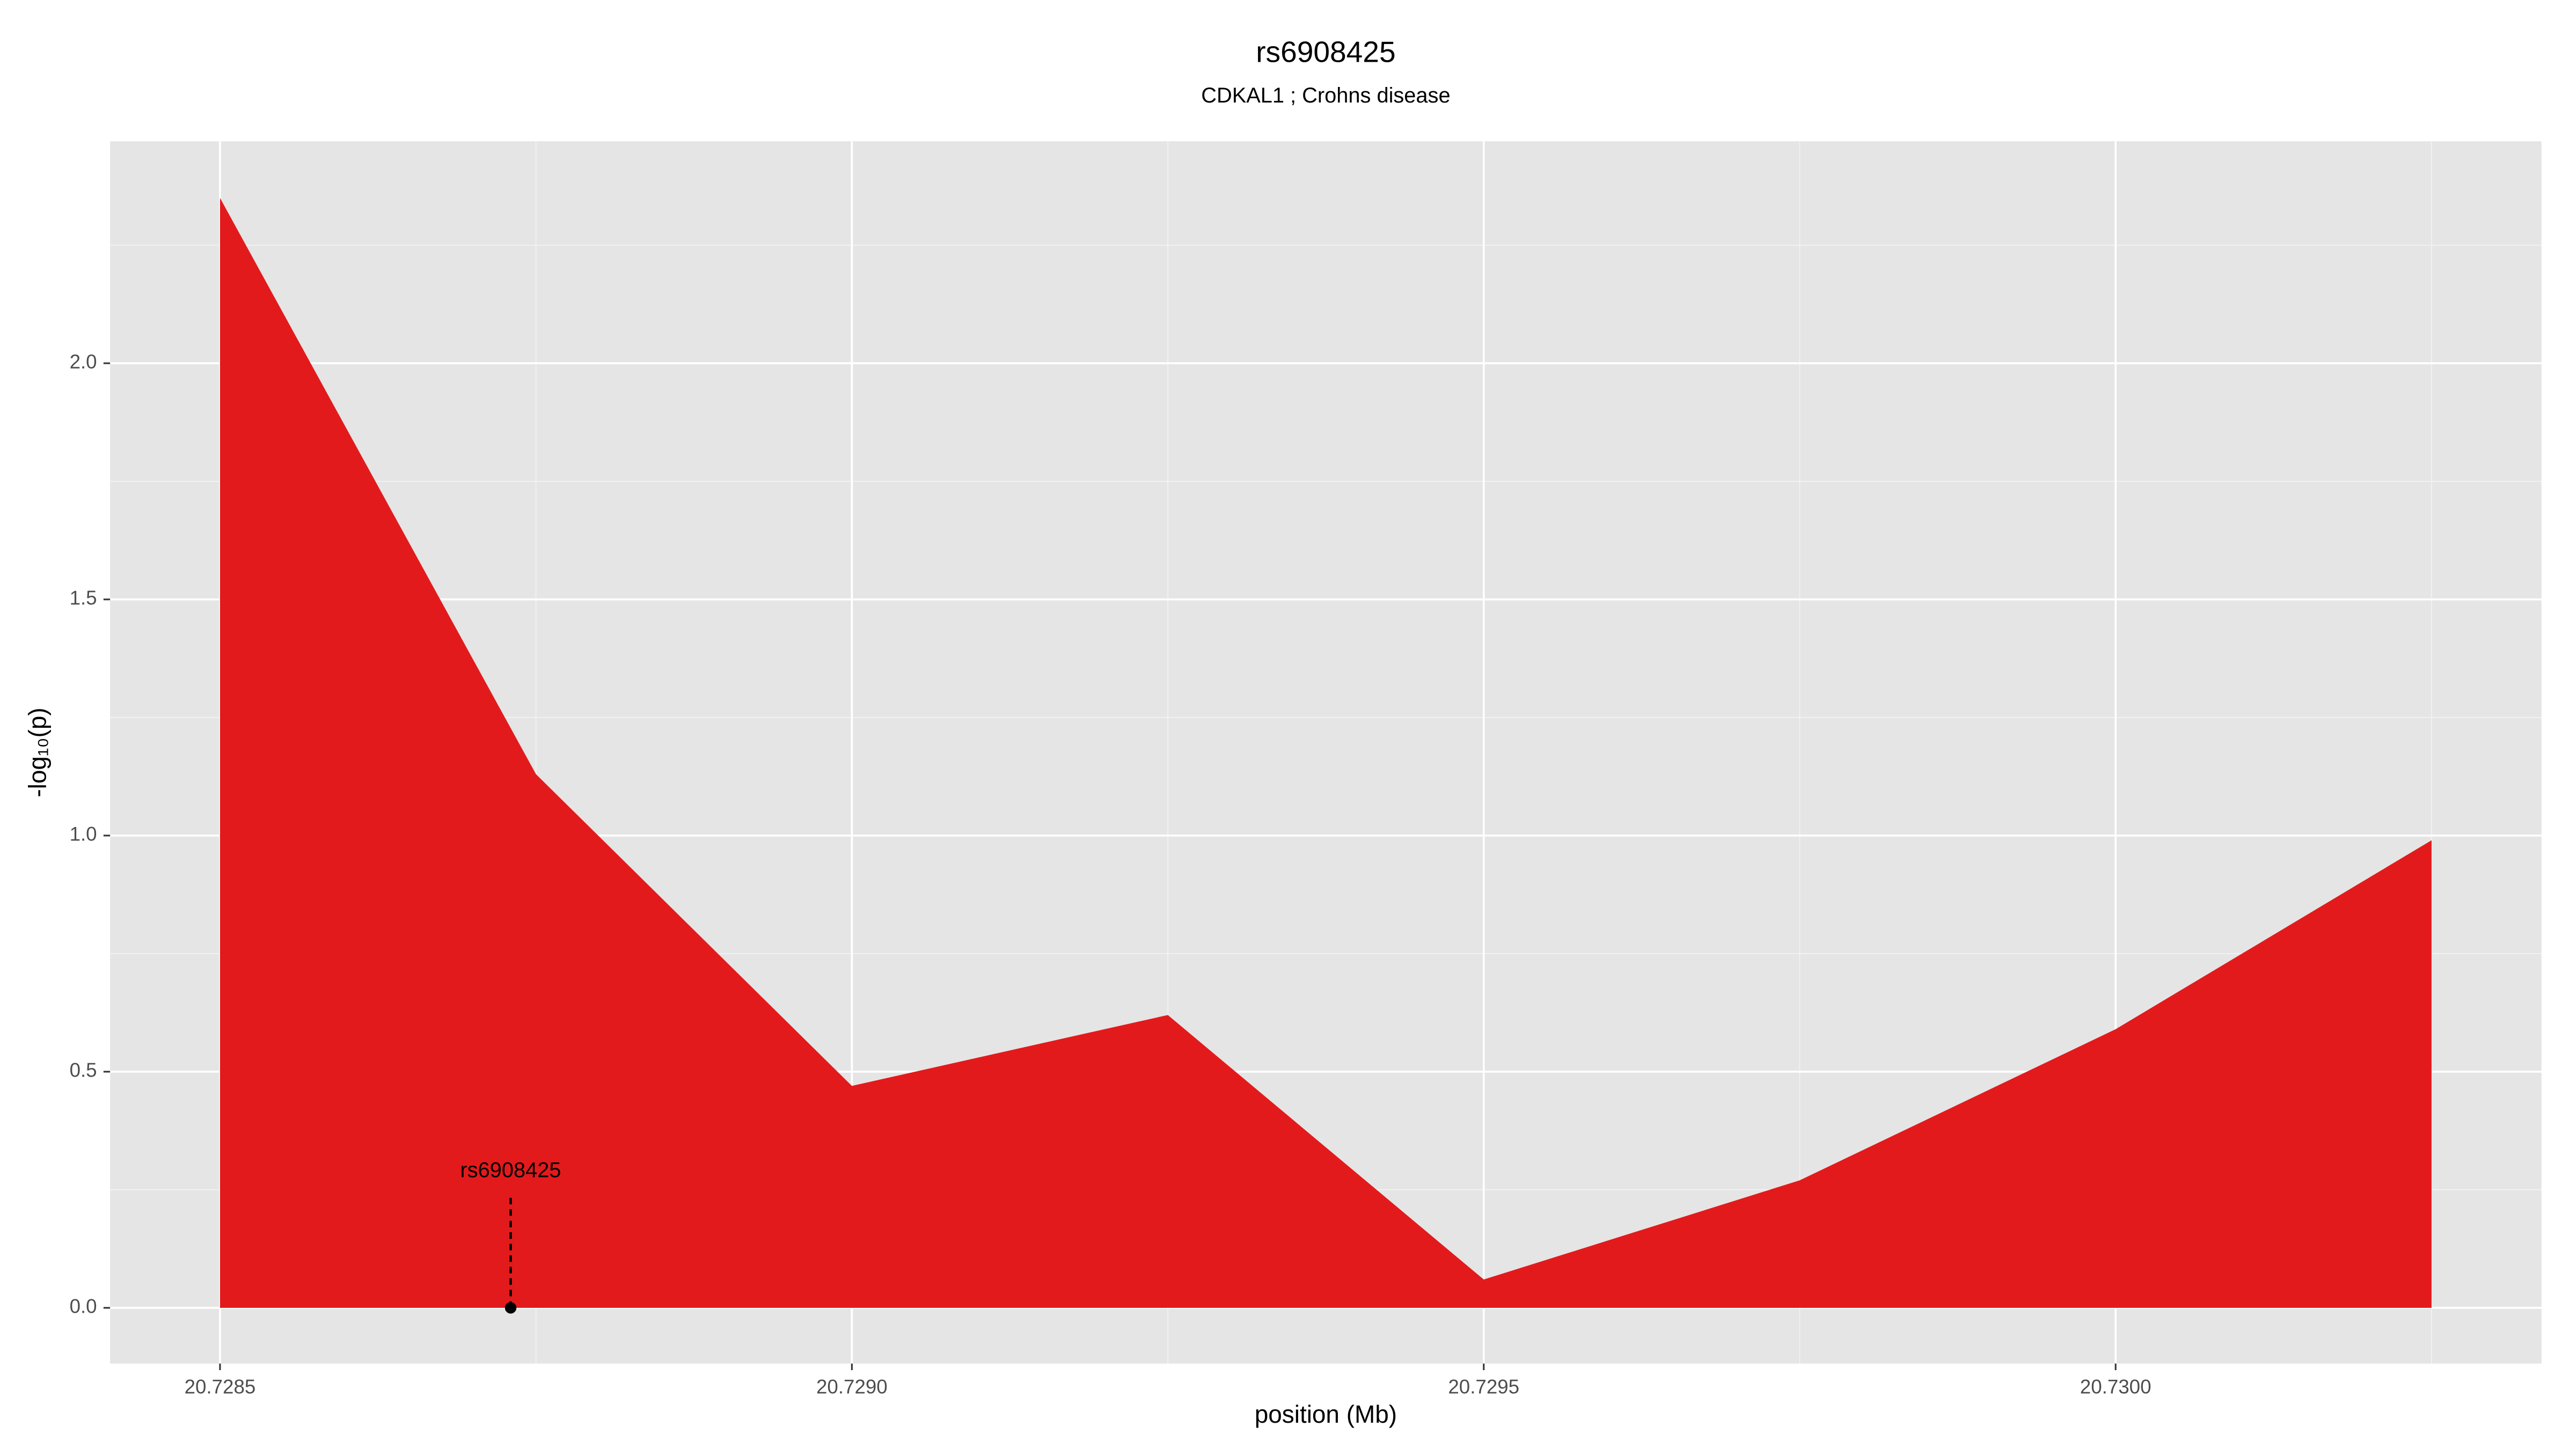 Image resolution: width=2576 pixels, height=1449 pixels. Describe the element at coordinates (83, 1307) in the screenshot. I see `y-tick-label: 0.0` at that location.